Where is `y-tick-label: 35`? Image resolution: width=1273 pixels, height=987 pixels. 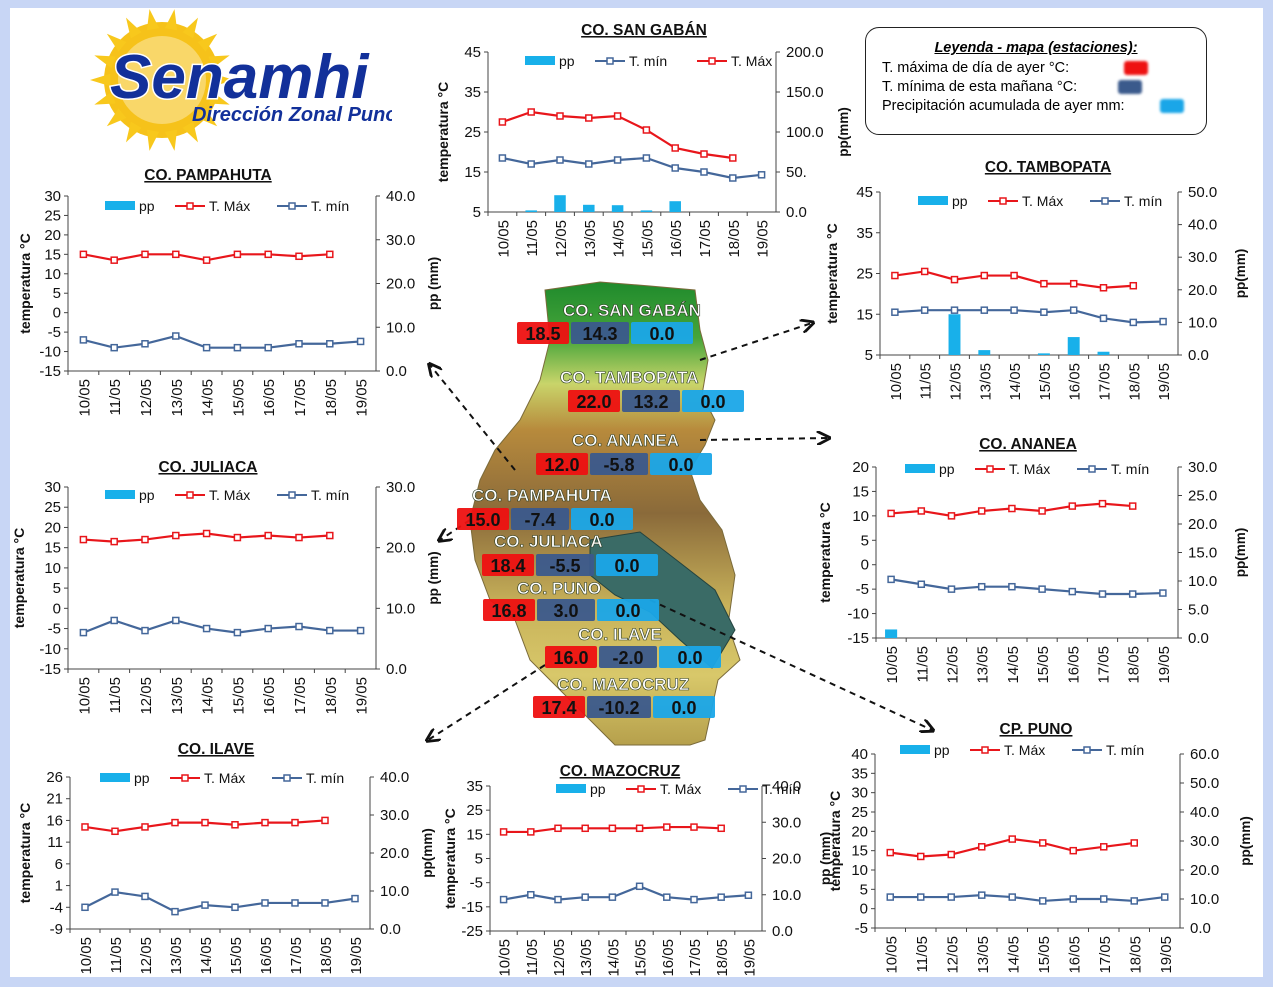 y-tick-label: 35 is located at coordinates (864, 233).